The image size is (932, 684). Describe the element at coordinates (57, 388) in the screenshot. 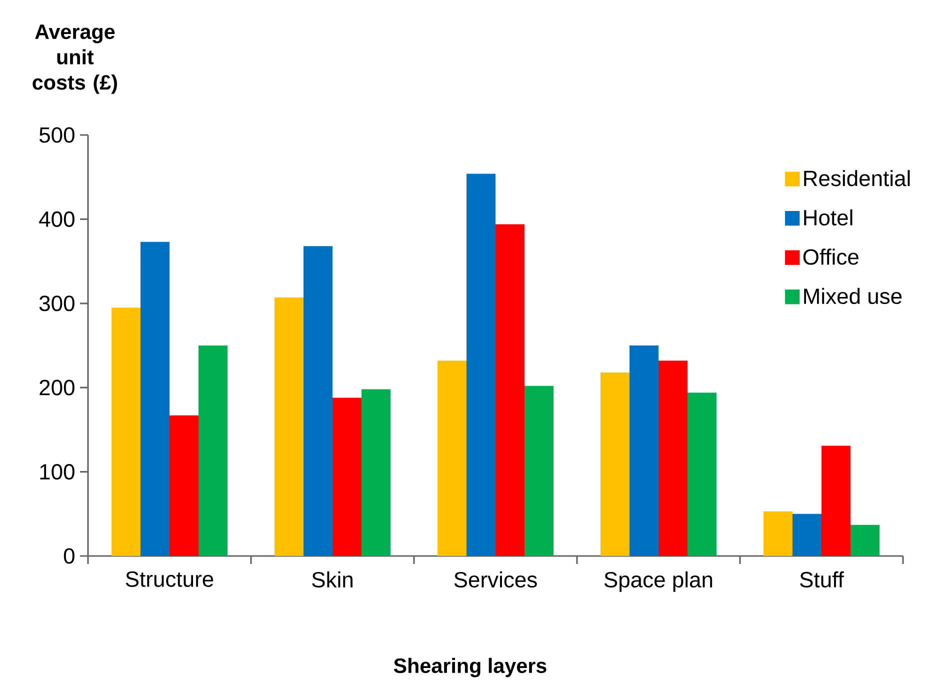

I see `y-tick-label: 200` at that location.